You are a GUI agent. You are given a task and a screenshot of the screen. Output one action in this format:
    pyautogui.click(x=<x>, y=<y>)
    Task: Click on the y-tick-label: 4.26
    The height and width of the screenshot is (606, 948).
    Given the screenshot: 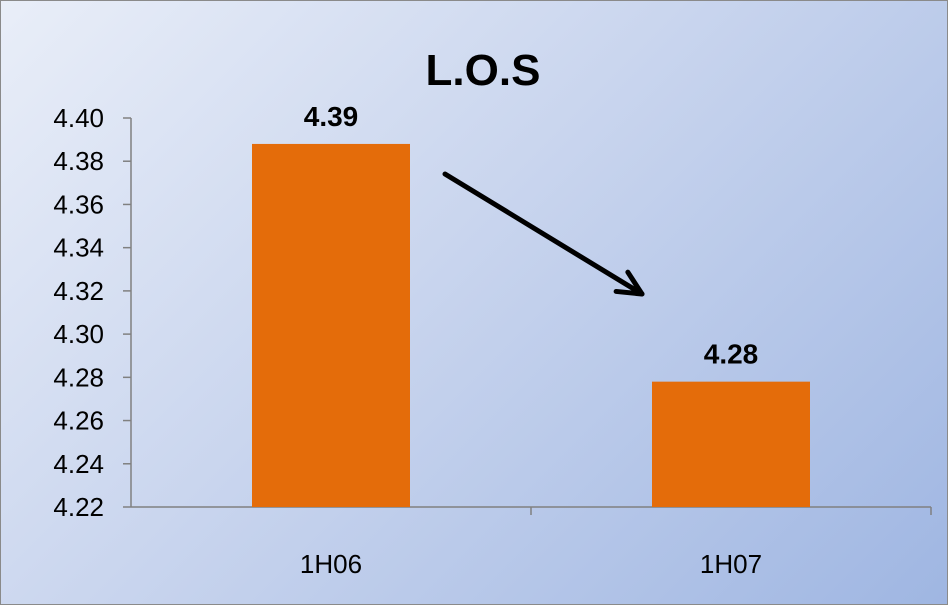 What is the action you would take?
    pyautogui.click(x=78, y=421)
    